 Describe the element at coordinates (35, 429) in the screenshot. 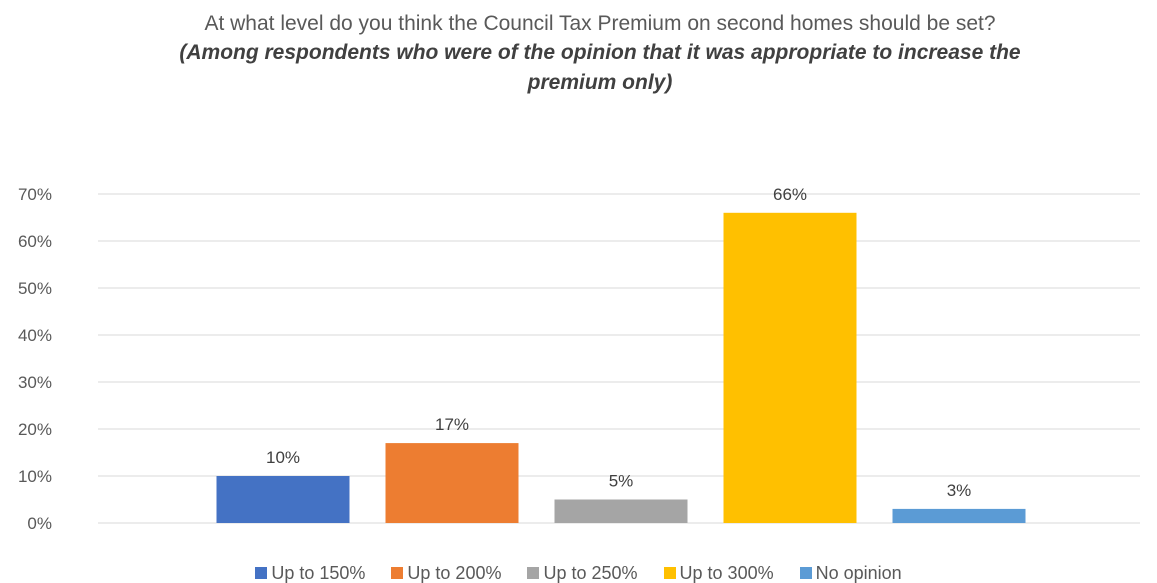

I see `y-tick-label: 20%` at that location.